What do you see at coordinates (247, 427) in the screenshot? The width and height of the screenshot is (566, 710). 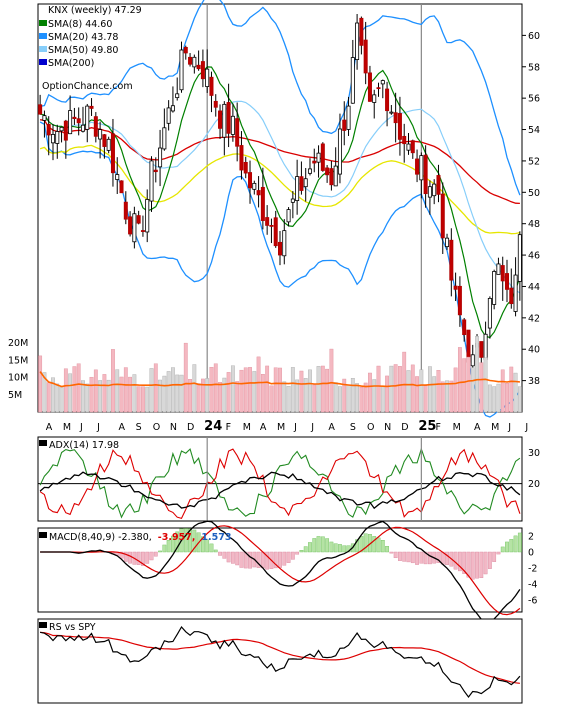 I see `x-axis-label: M` at bounding box center [247, 427].